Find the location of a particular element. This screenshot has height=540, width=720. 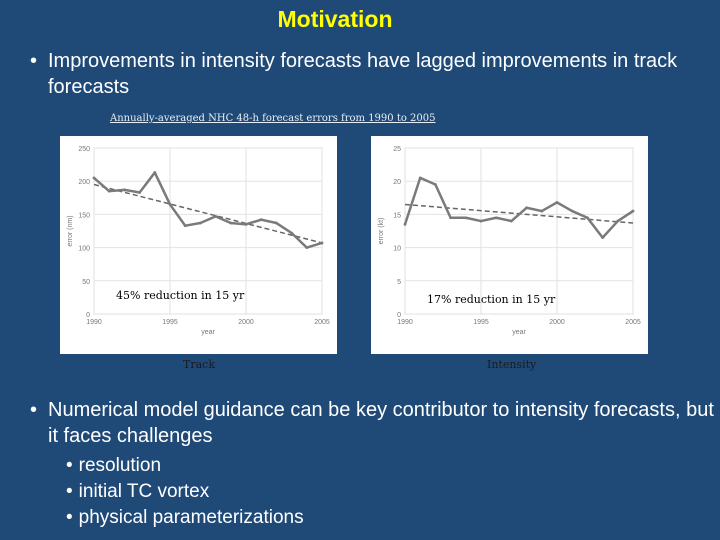

sub-bullet-physics: • physical parameterizations is located at coordinates (185, 518).